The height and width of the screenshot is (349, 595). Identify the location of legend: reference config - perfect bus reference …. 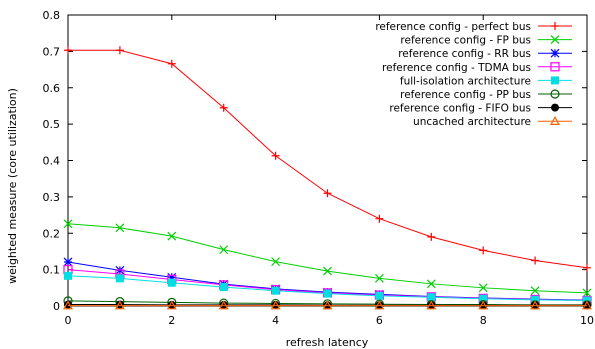
(473, 74).